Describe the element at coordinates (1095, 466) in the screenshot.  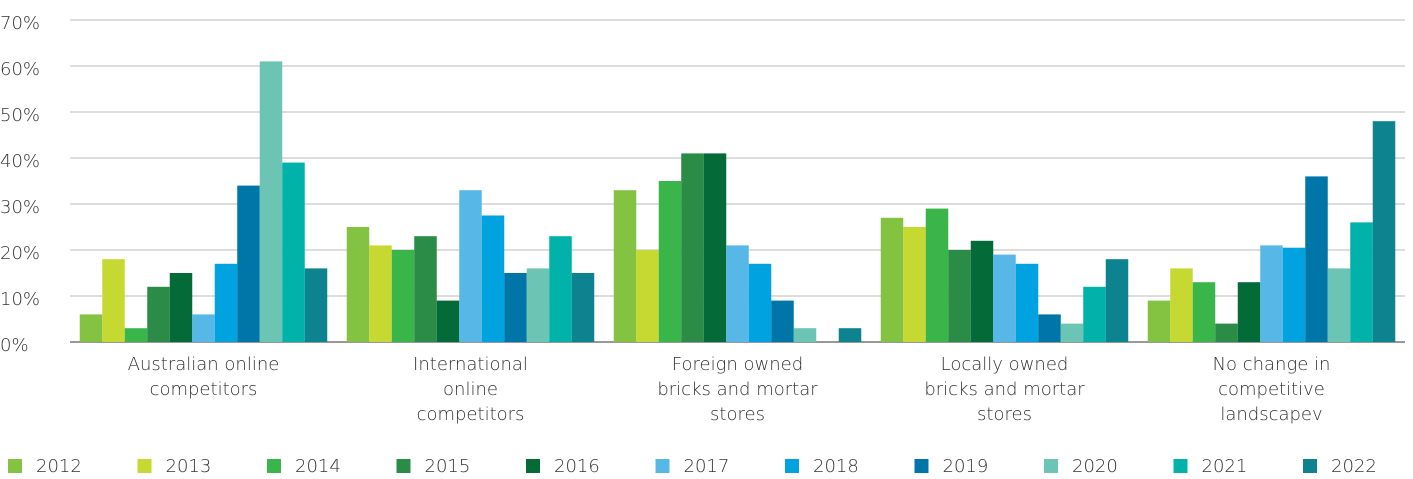
I see `legend-label: 2020` at that location.